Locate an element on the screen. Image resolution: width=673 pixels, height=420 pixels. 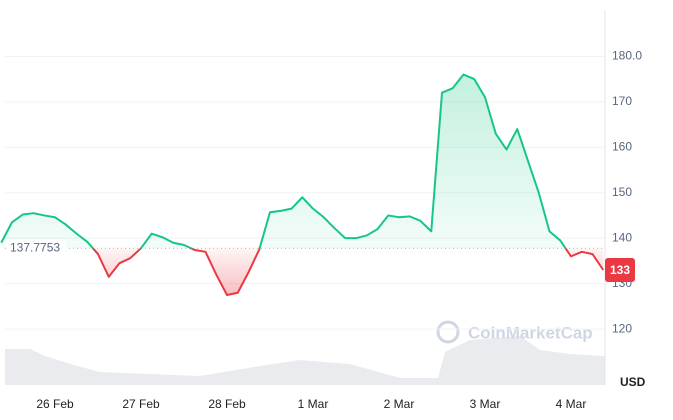
baseline-label: 137.7753 is located at coordinates (35, 247).